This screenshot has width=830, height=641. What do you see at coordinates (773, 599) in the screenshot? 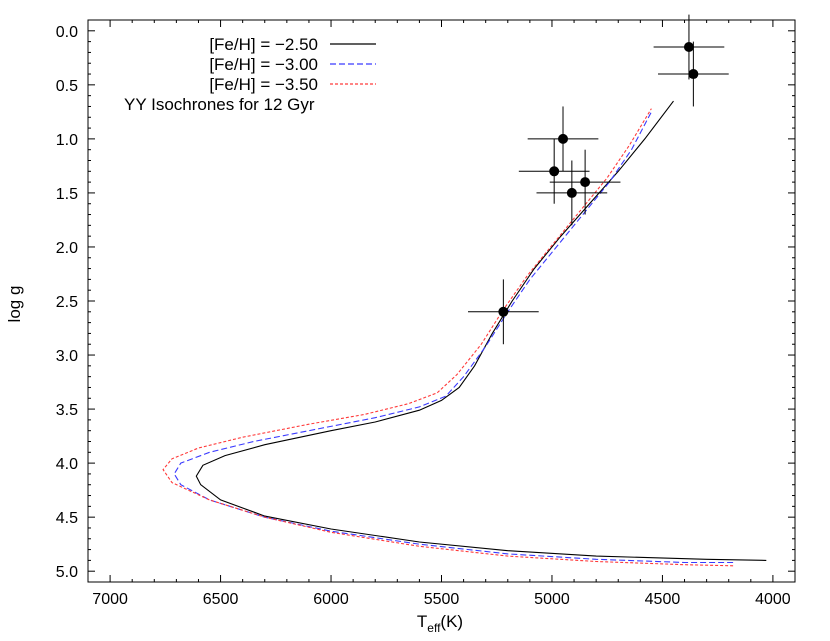
I see `x-tick-label: 4000` at bounding box center [773, 599].